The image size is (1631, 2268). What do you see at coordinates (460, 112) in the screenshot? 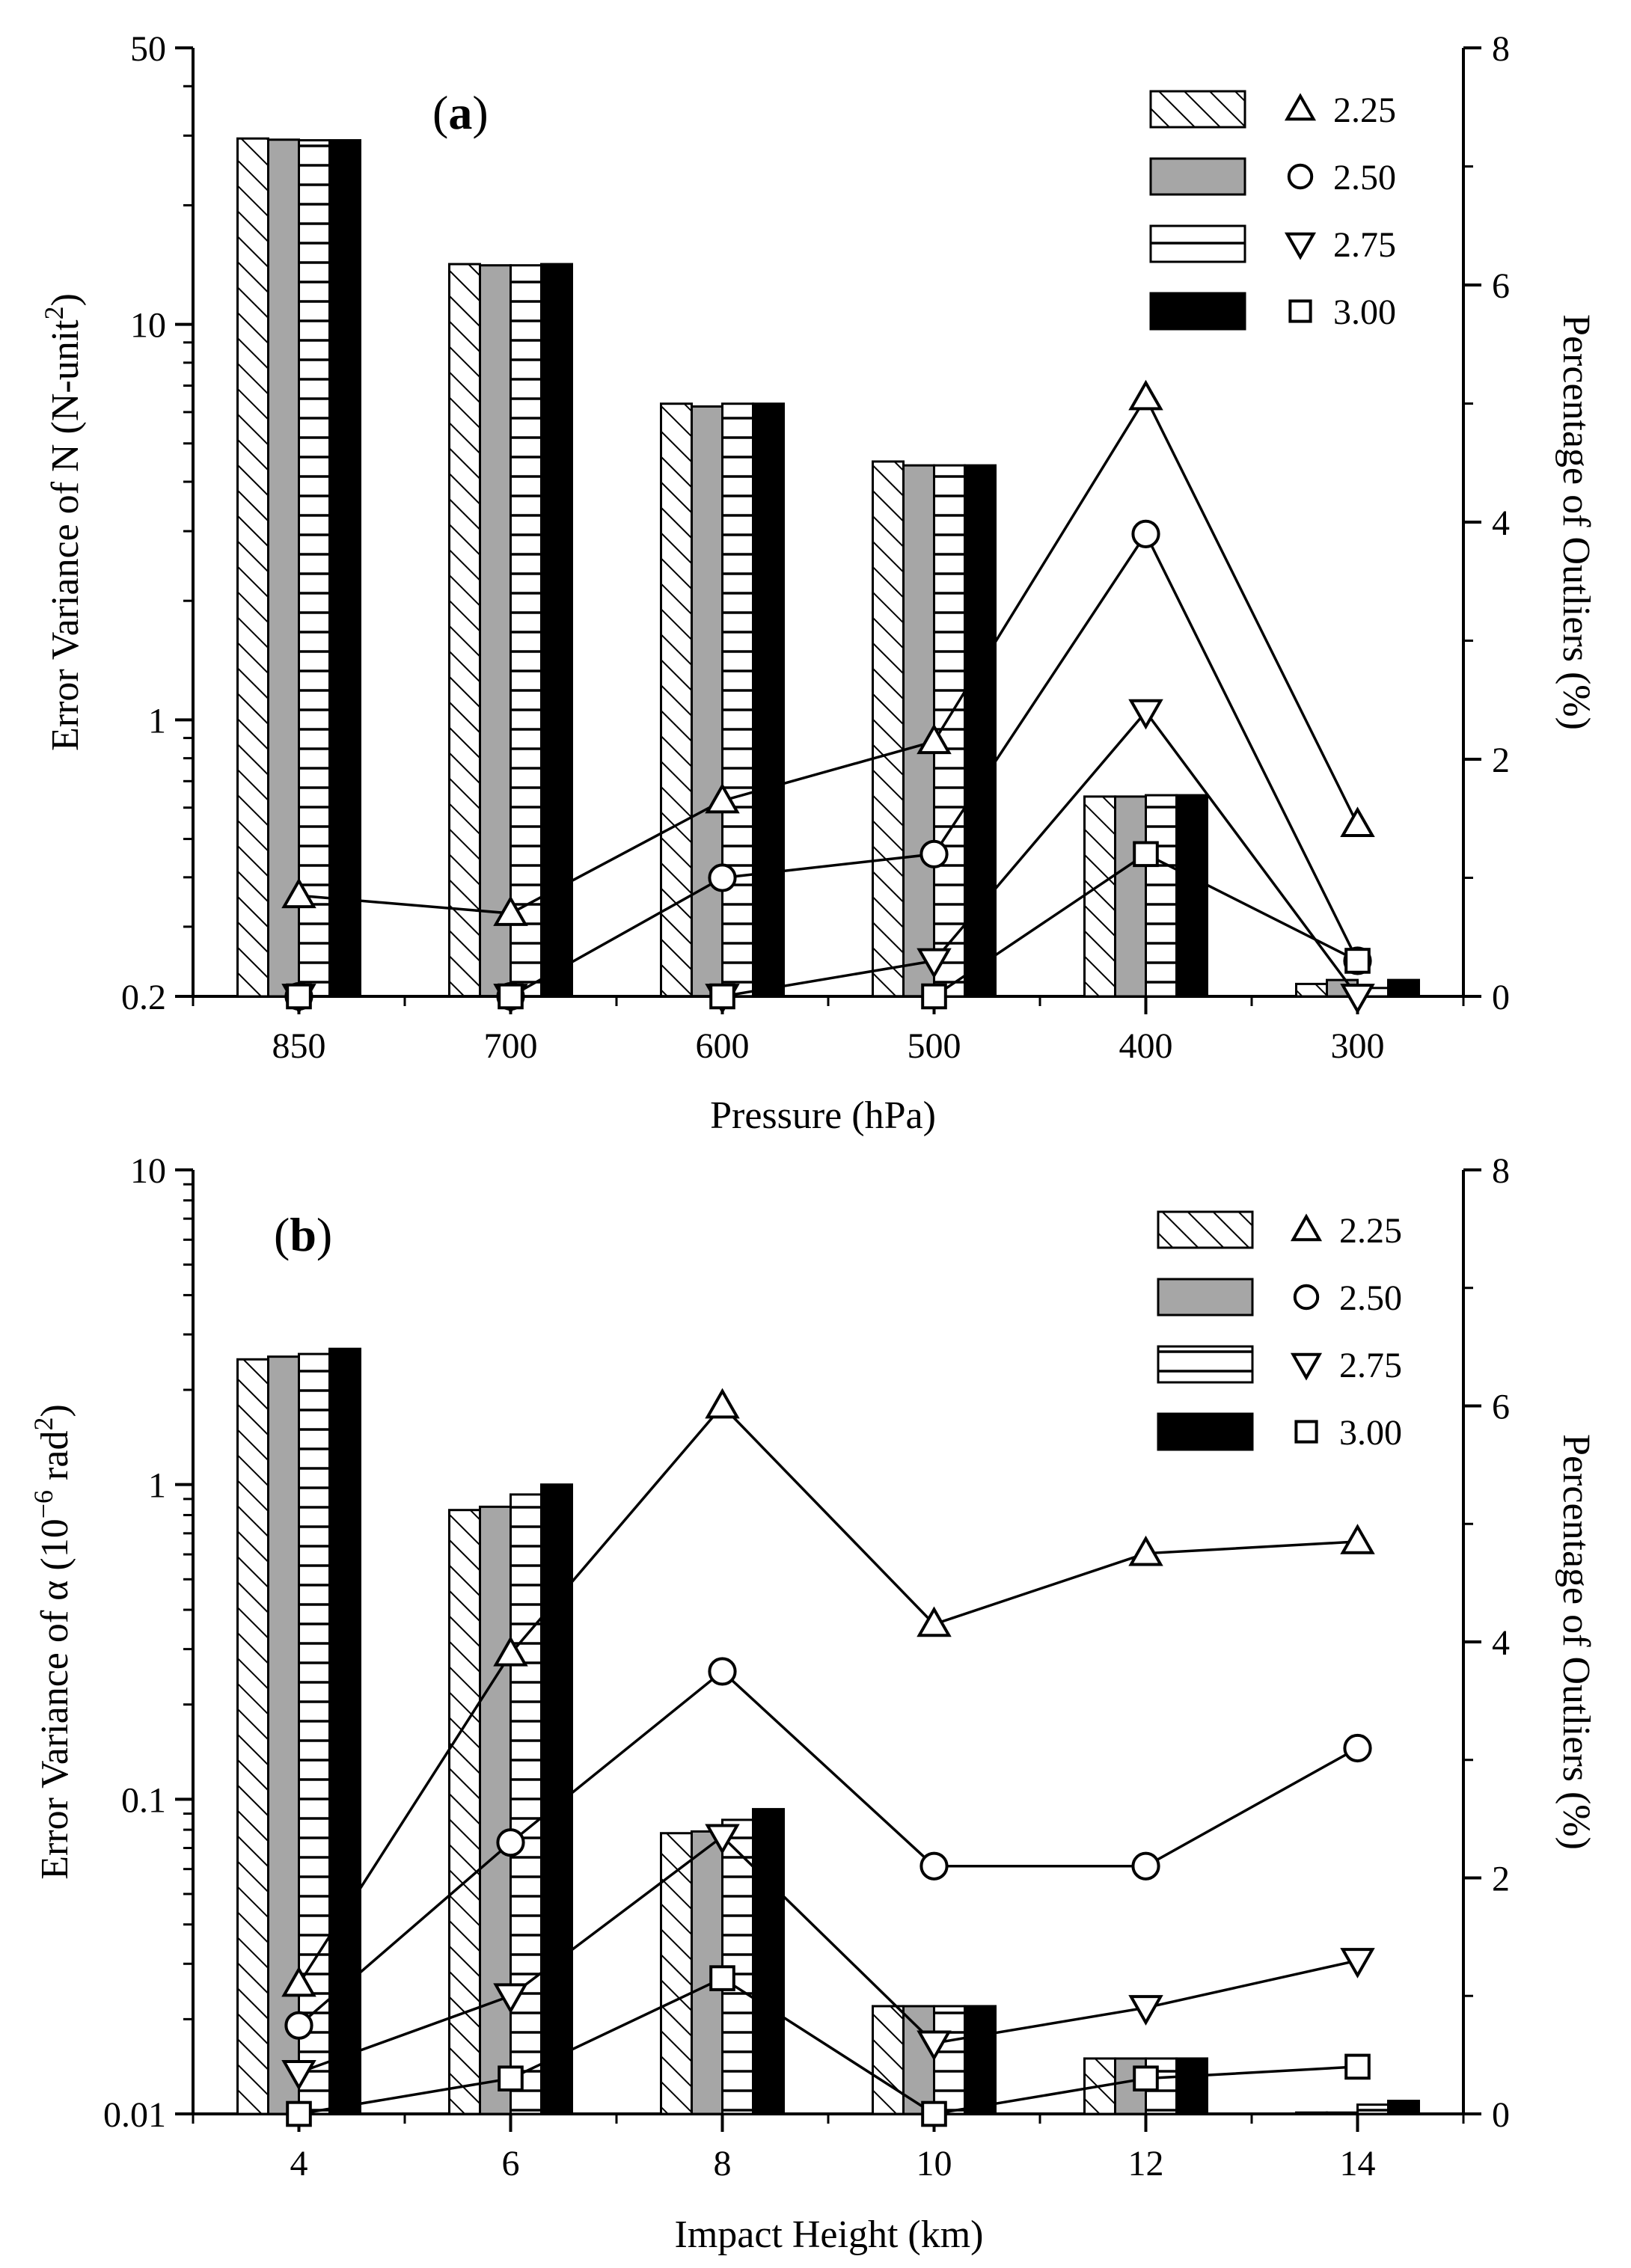
I see `panel-label-letter: a` at bounding box center [460, 112].